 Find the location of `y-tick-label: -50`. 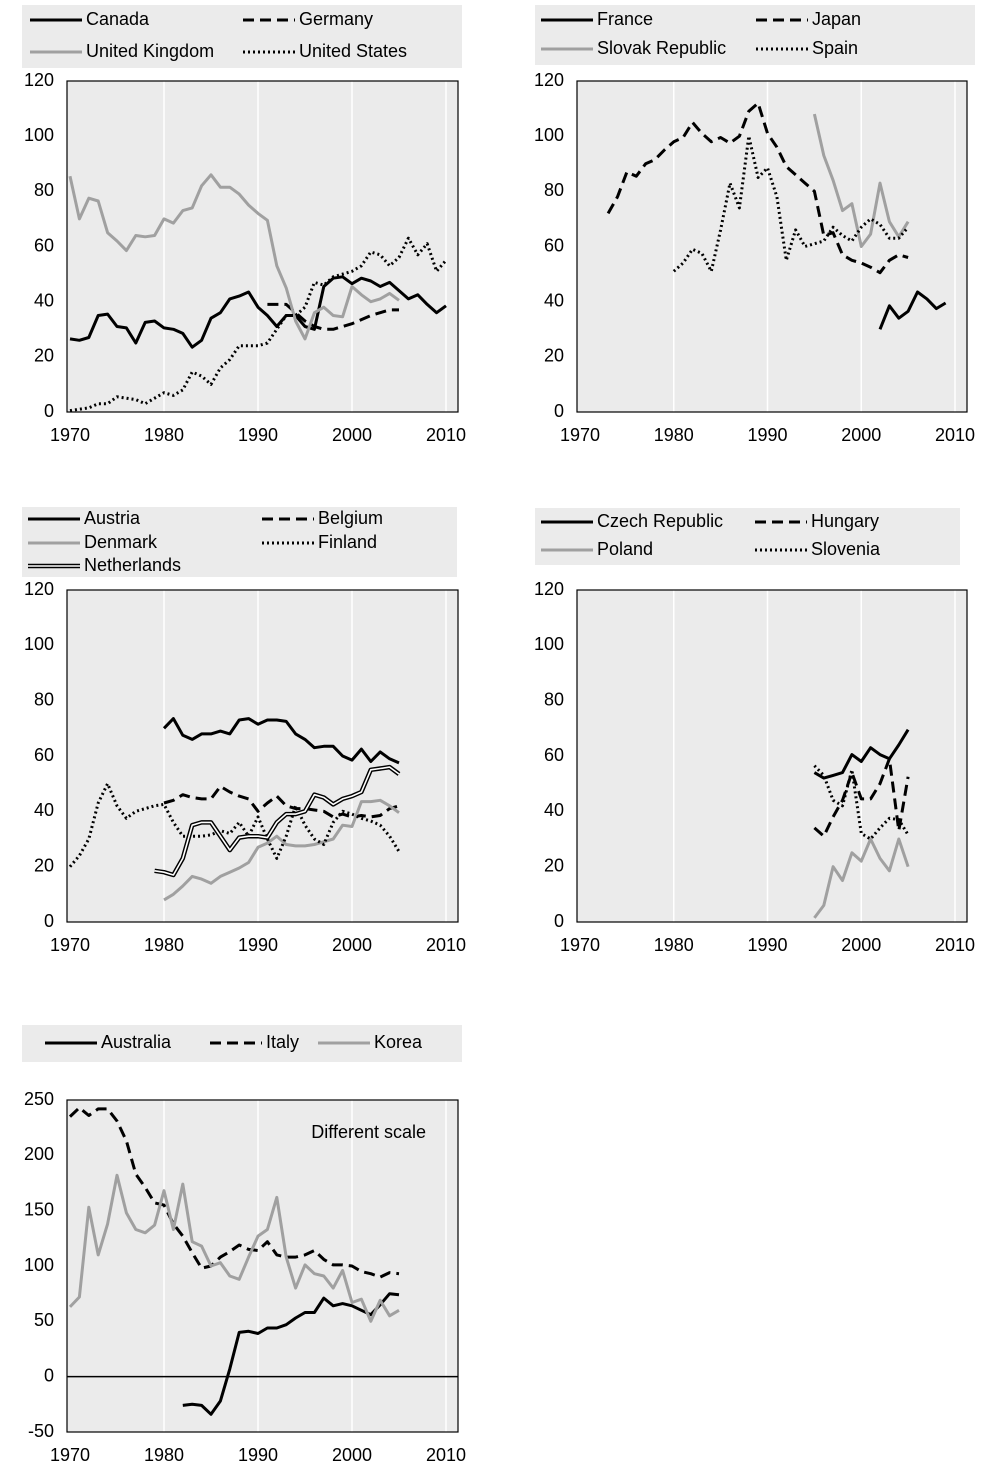

y-tick-label: -50 is located at coordinates (41, 1431).